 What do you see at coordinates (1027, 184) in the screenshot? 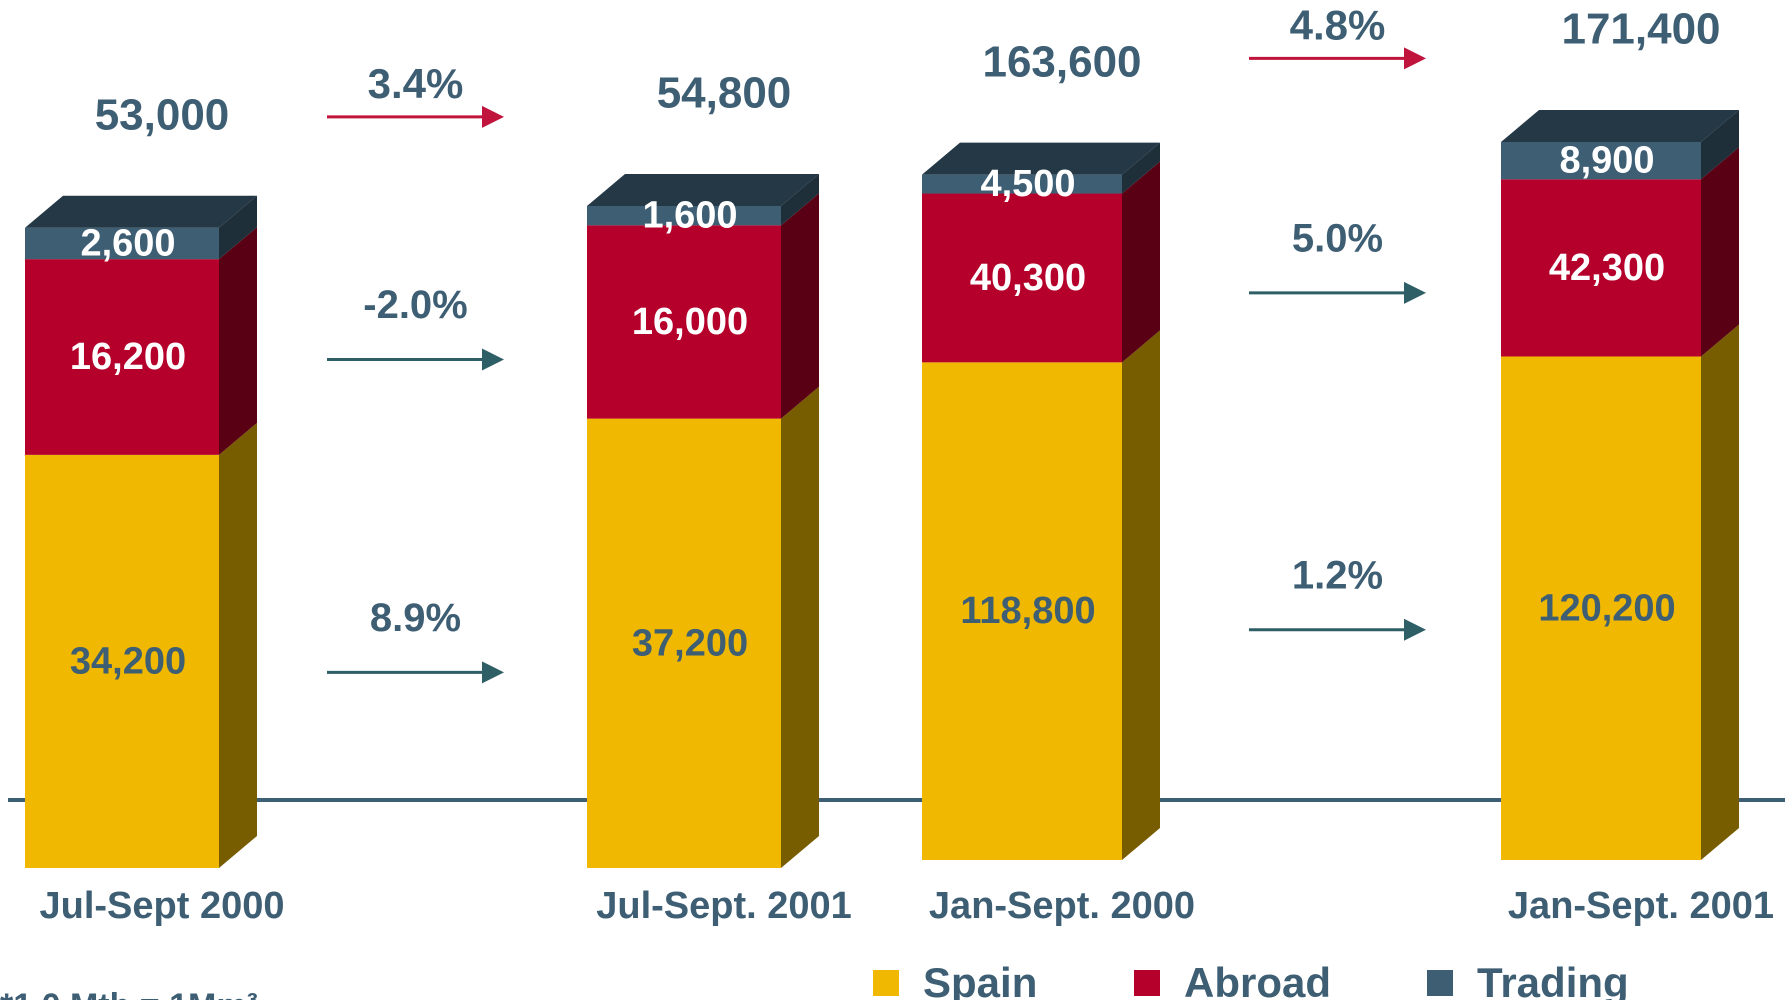
I see `value-label: 4,500` at bounding box center [1027, 184].